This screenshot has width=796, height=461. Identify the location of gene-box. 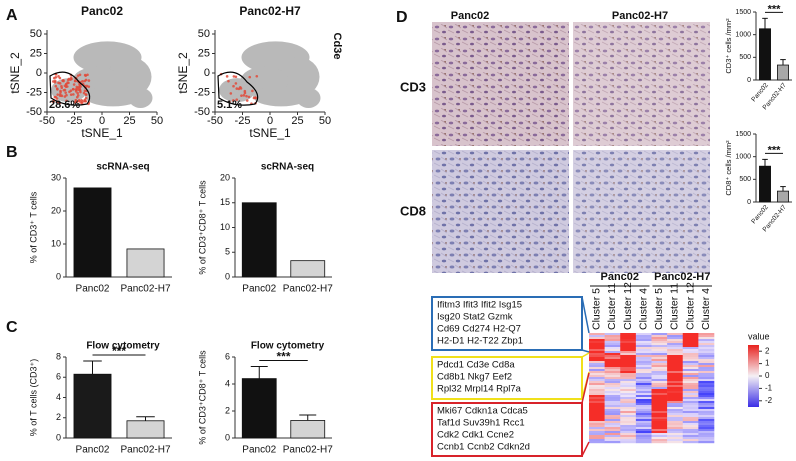
(507, 323).